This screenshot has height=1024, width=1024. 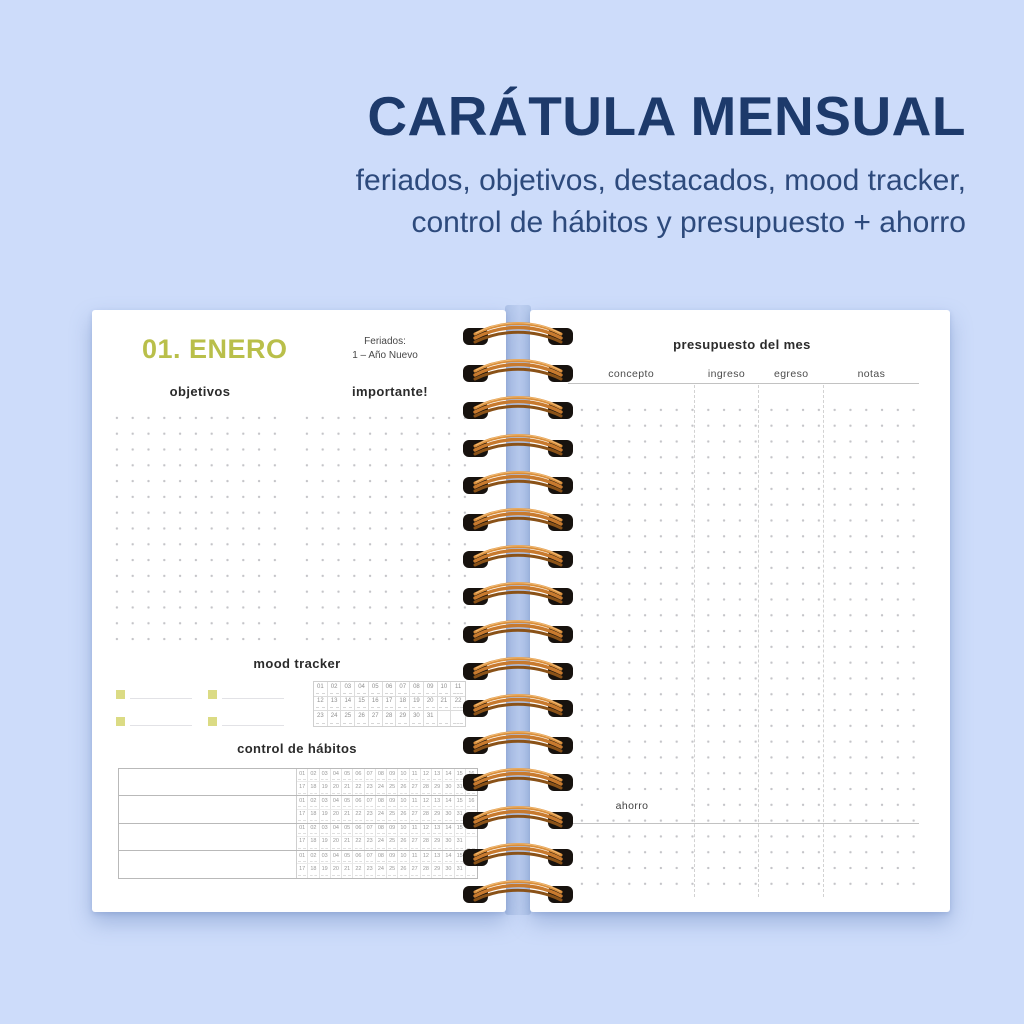 What do you see at coordinates (458, 689) in the screenshot?
I see `mood-day-cell: 11` at bounding box center [458, 689].